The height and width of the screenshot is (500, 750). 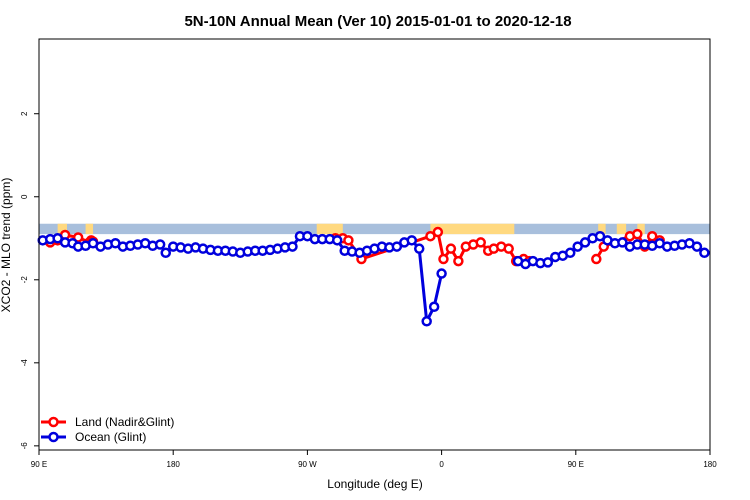 I want to click on land-sea-band, so click(x=374, y=229).